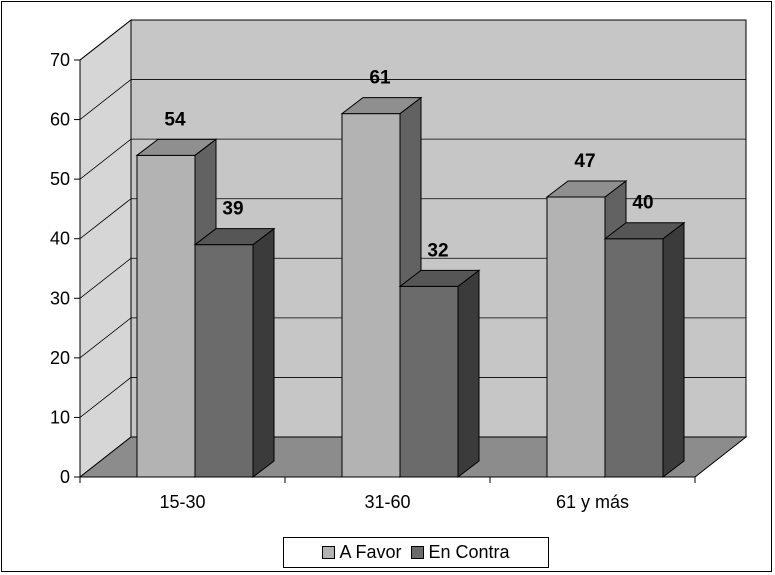  What do you see at coordinates (329, 552) in the screenshot?
I see `legend-swatch-a-favor` at bounding box center [329, 552].